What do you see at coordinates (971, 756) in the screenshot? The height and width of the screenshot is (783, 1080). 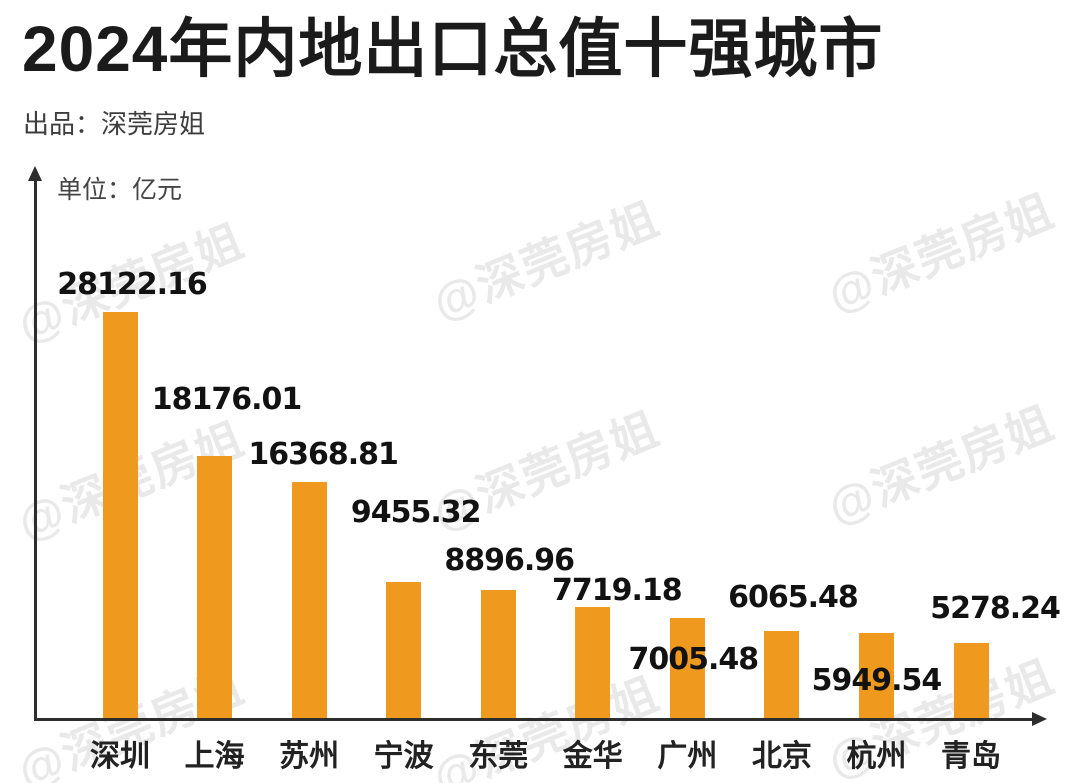 I see `bar-category-label: 青岛` at bounding box center [971, 756].